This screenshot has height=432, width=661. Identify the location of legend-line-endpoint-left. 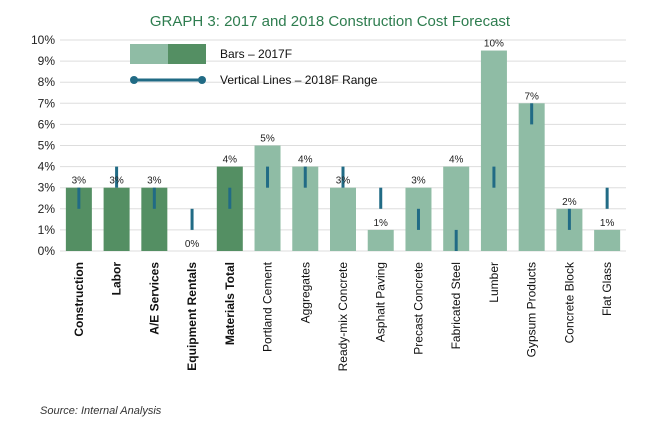
(134, 80).